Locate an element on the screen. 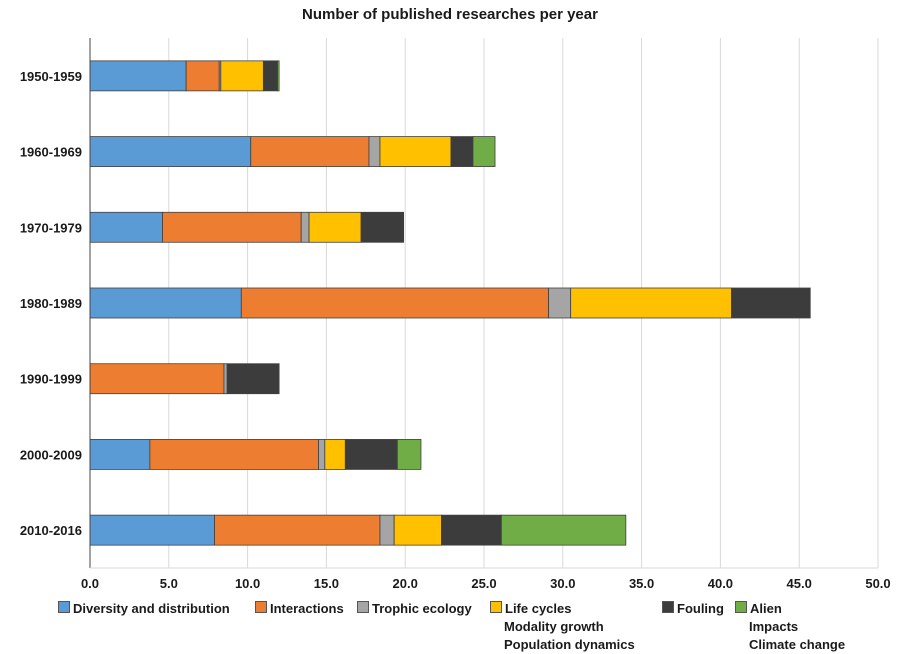 This screenshot has width=900, height=654. legend-item-diversity: Diversity and distribution is located at coordinates (144, 609).